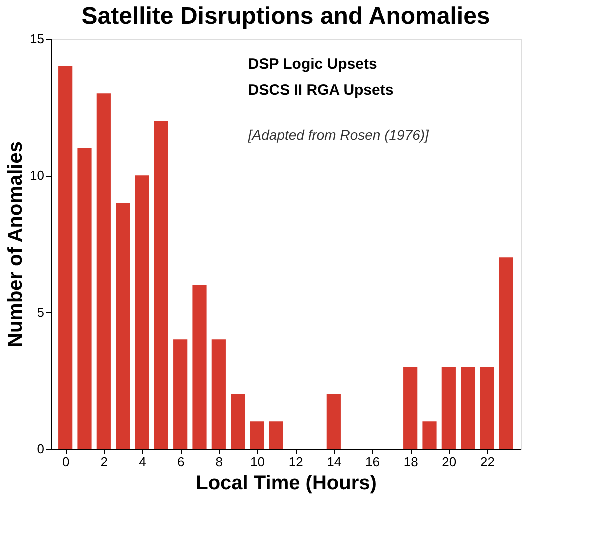  Describe the element at coordinates (181, 462) in the screenshot. I see `x-tick-label: 6` at that location.